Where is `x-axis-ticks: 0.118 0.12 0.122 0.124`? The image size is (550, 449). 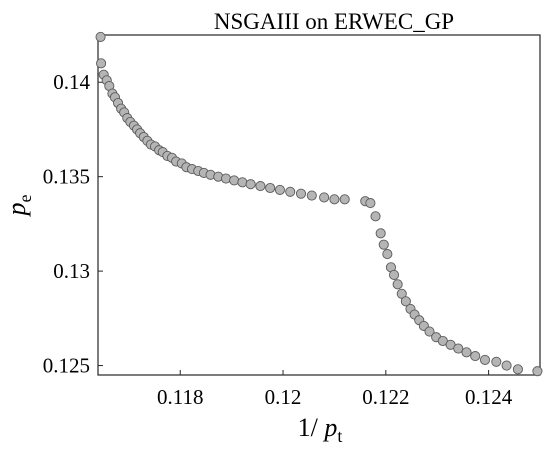 x-axis-ticks: 0.118 0.12 0.122 0.124 is located at coordinates (335, 389).